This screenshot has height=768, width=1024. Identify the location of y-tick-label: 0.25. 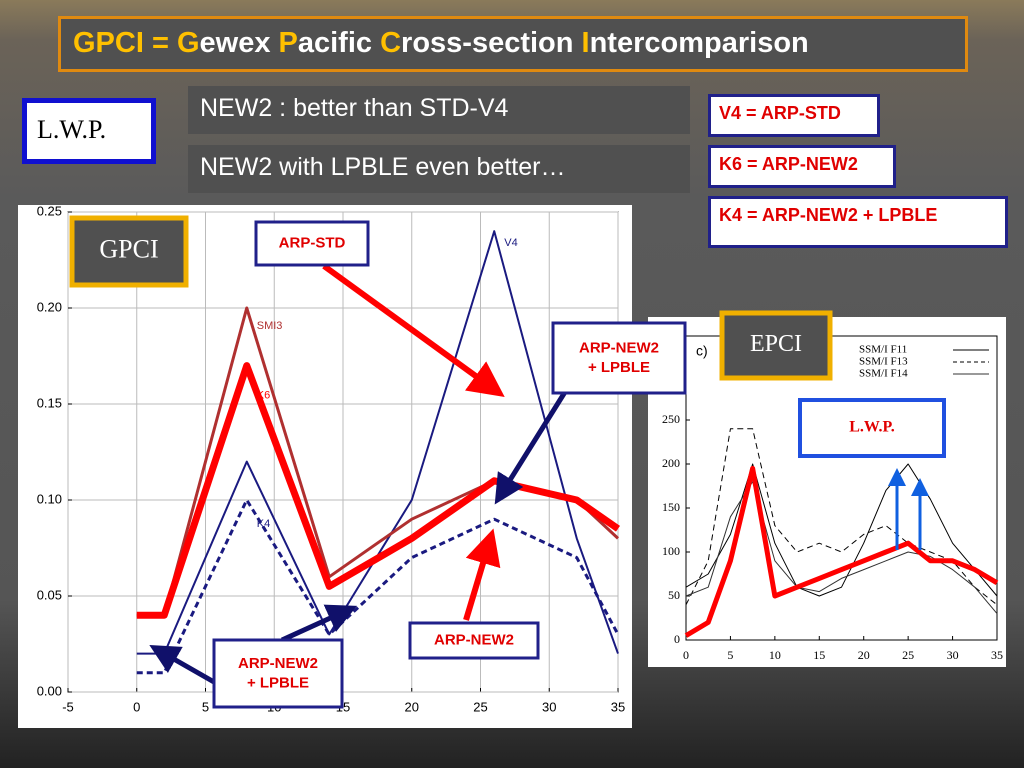
(49, 210).